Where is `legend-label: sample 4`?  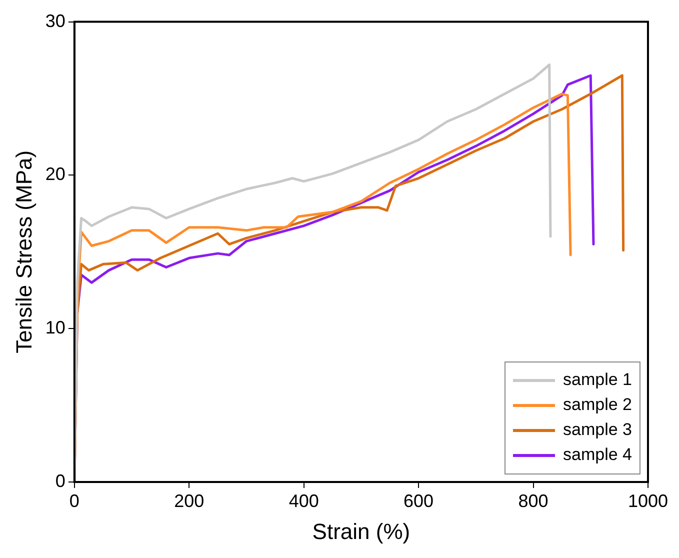
legend-label: sample 4 is located at coordinates (597, 454).